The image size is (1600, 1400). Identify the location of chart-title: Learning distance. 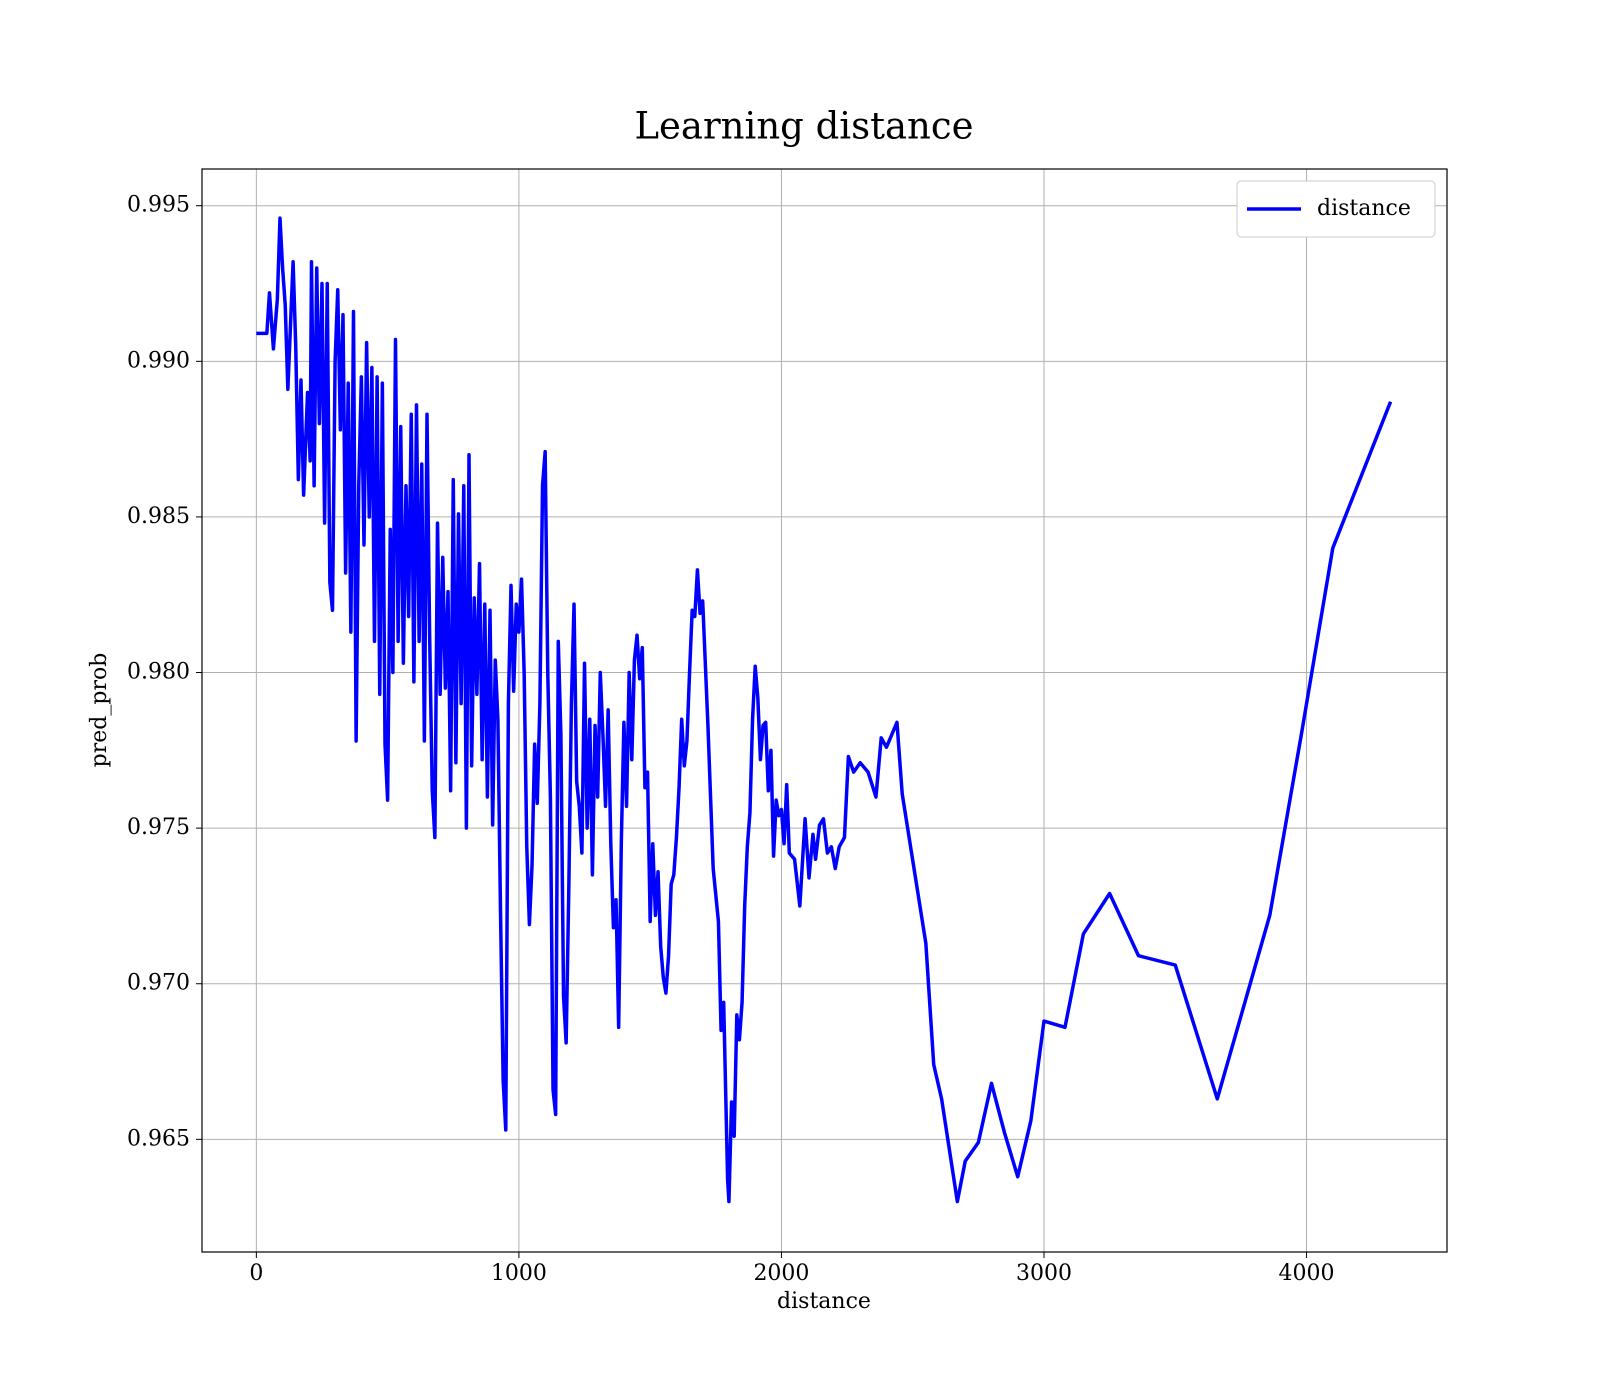
(803, 126).